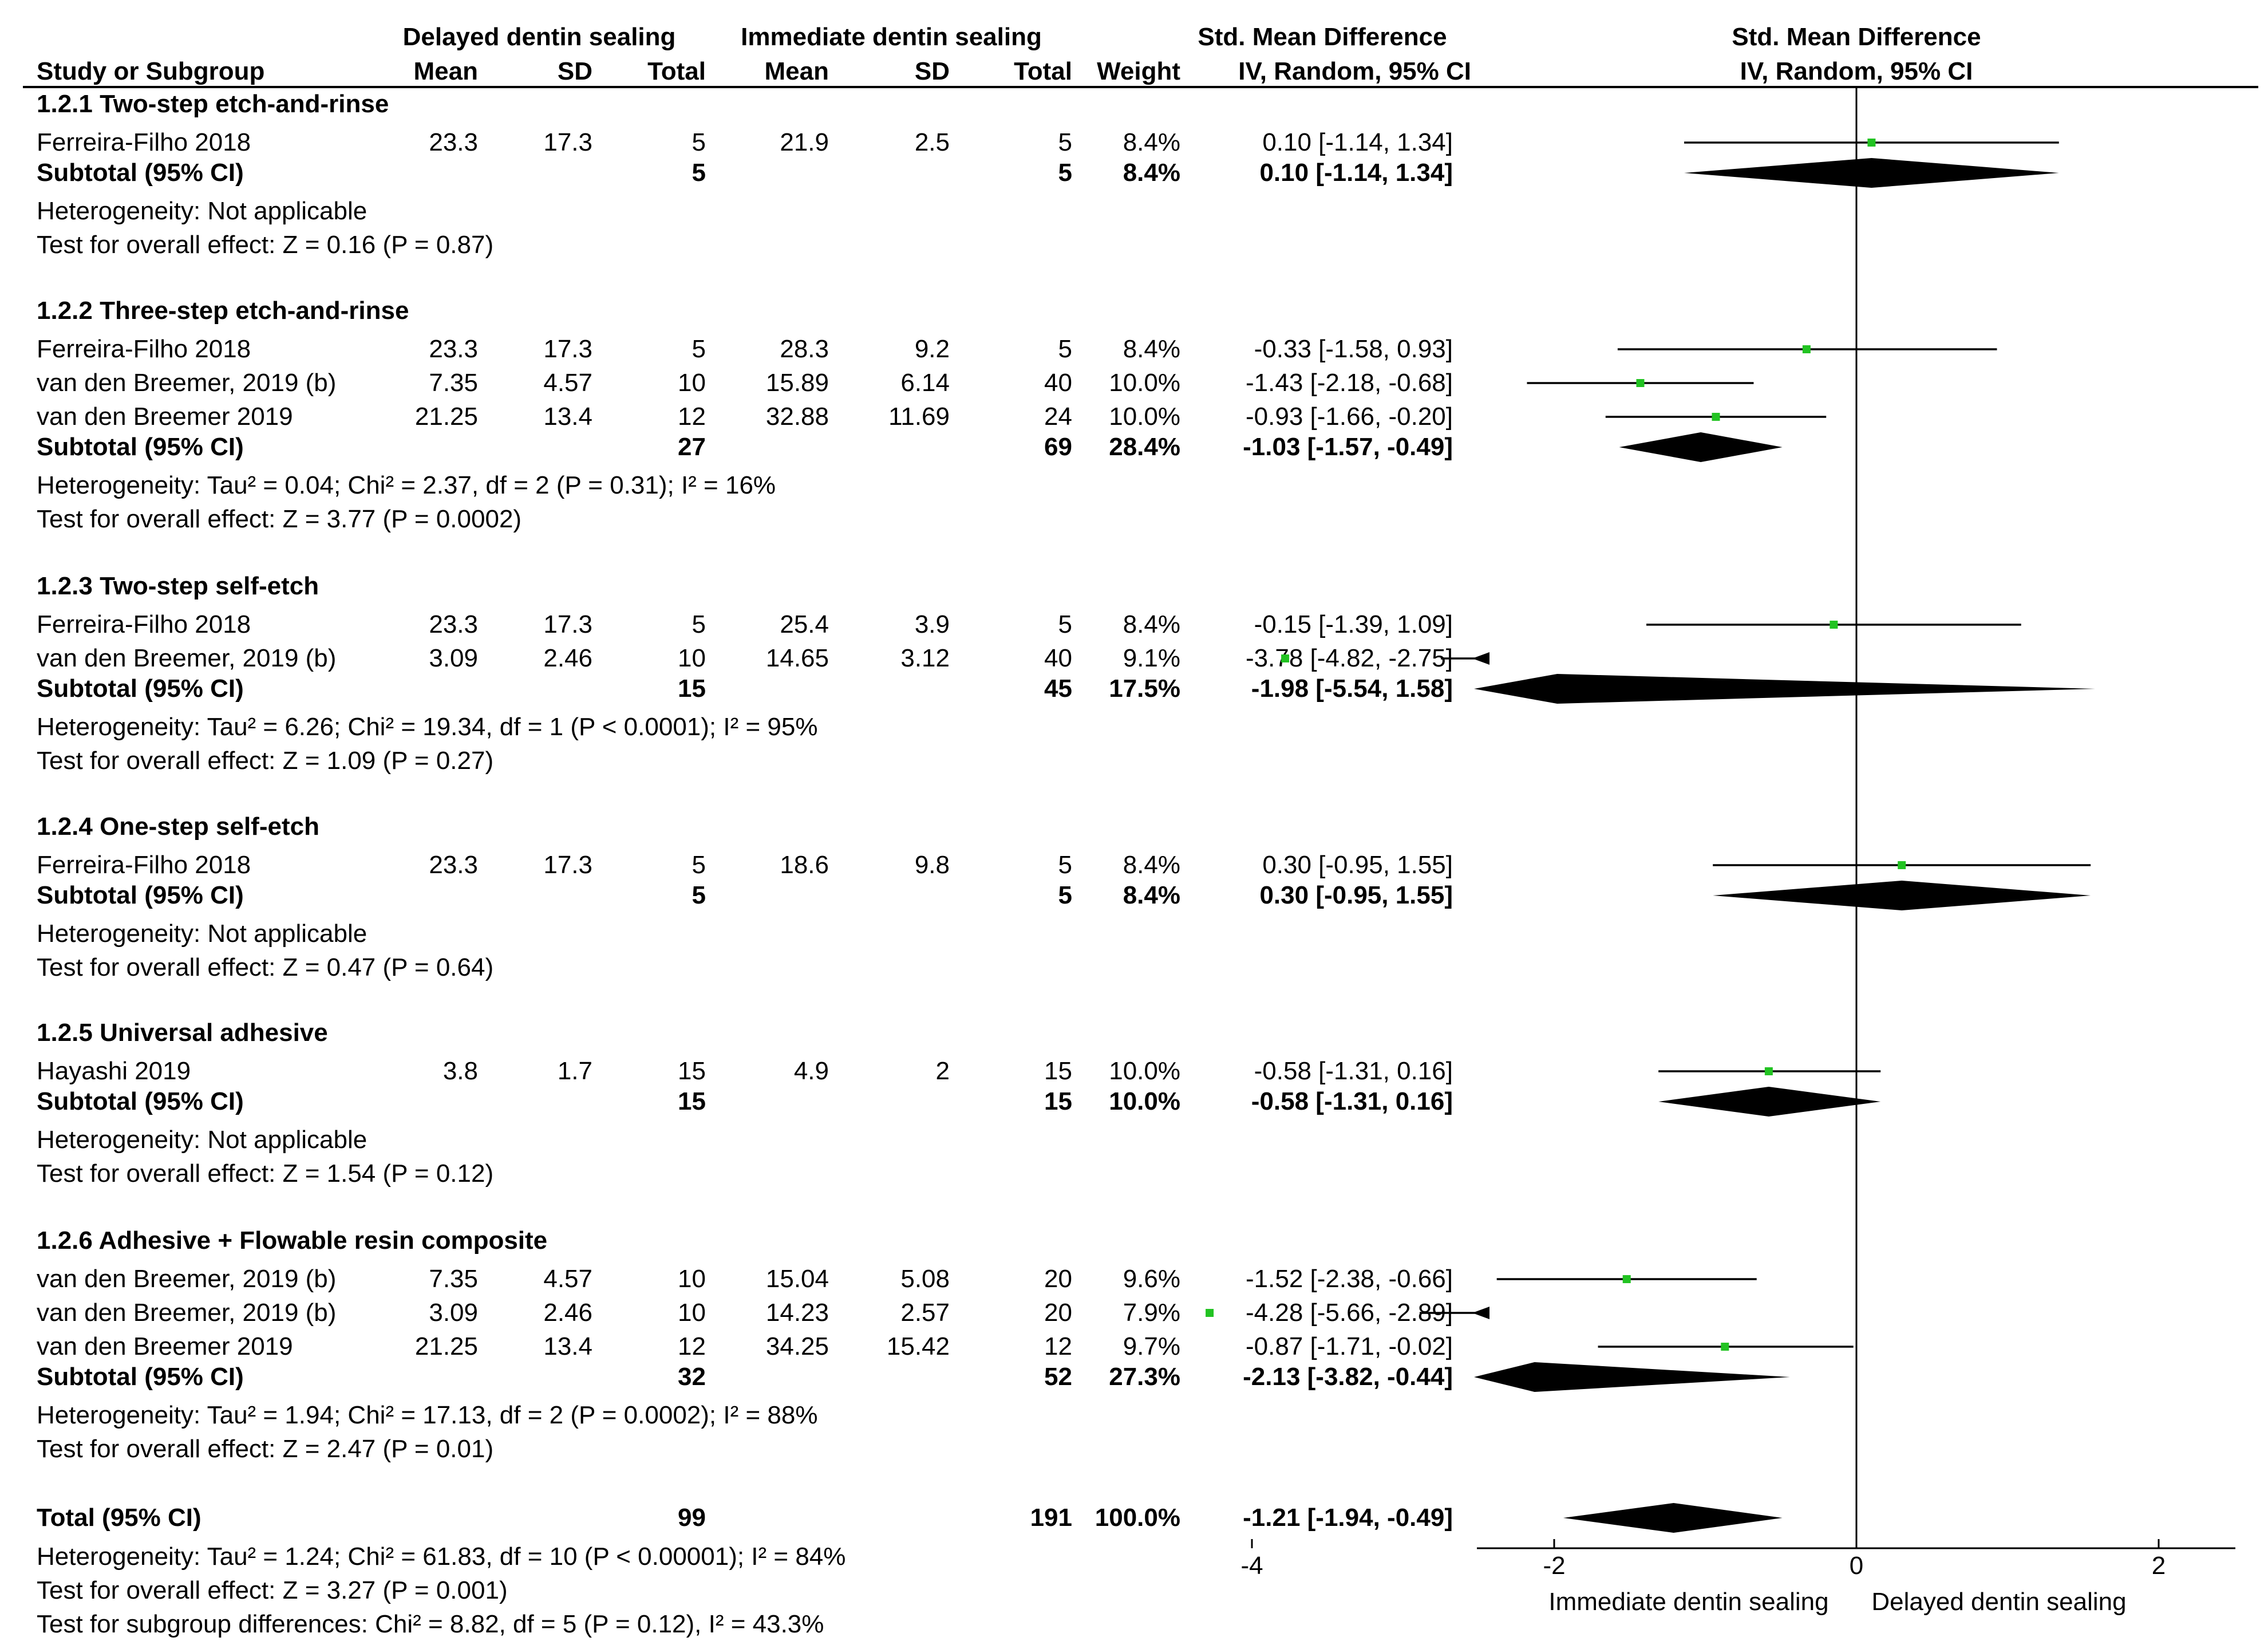  Describe the element at coordinates (1357, 142) in the screenshot. I see `study-ci: 0.10 [-1.14, 1.34]` at that location.